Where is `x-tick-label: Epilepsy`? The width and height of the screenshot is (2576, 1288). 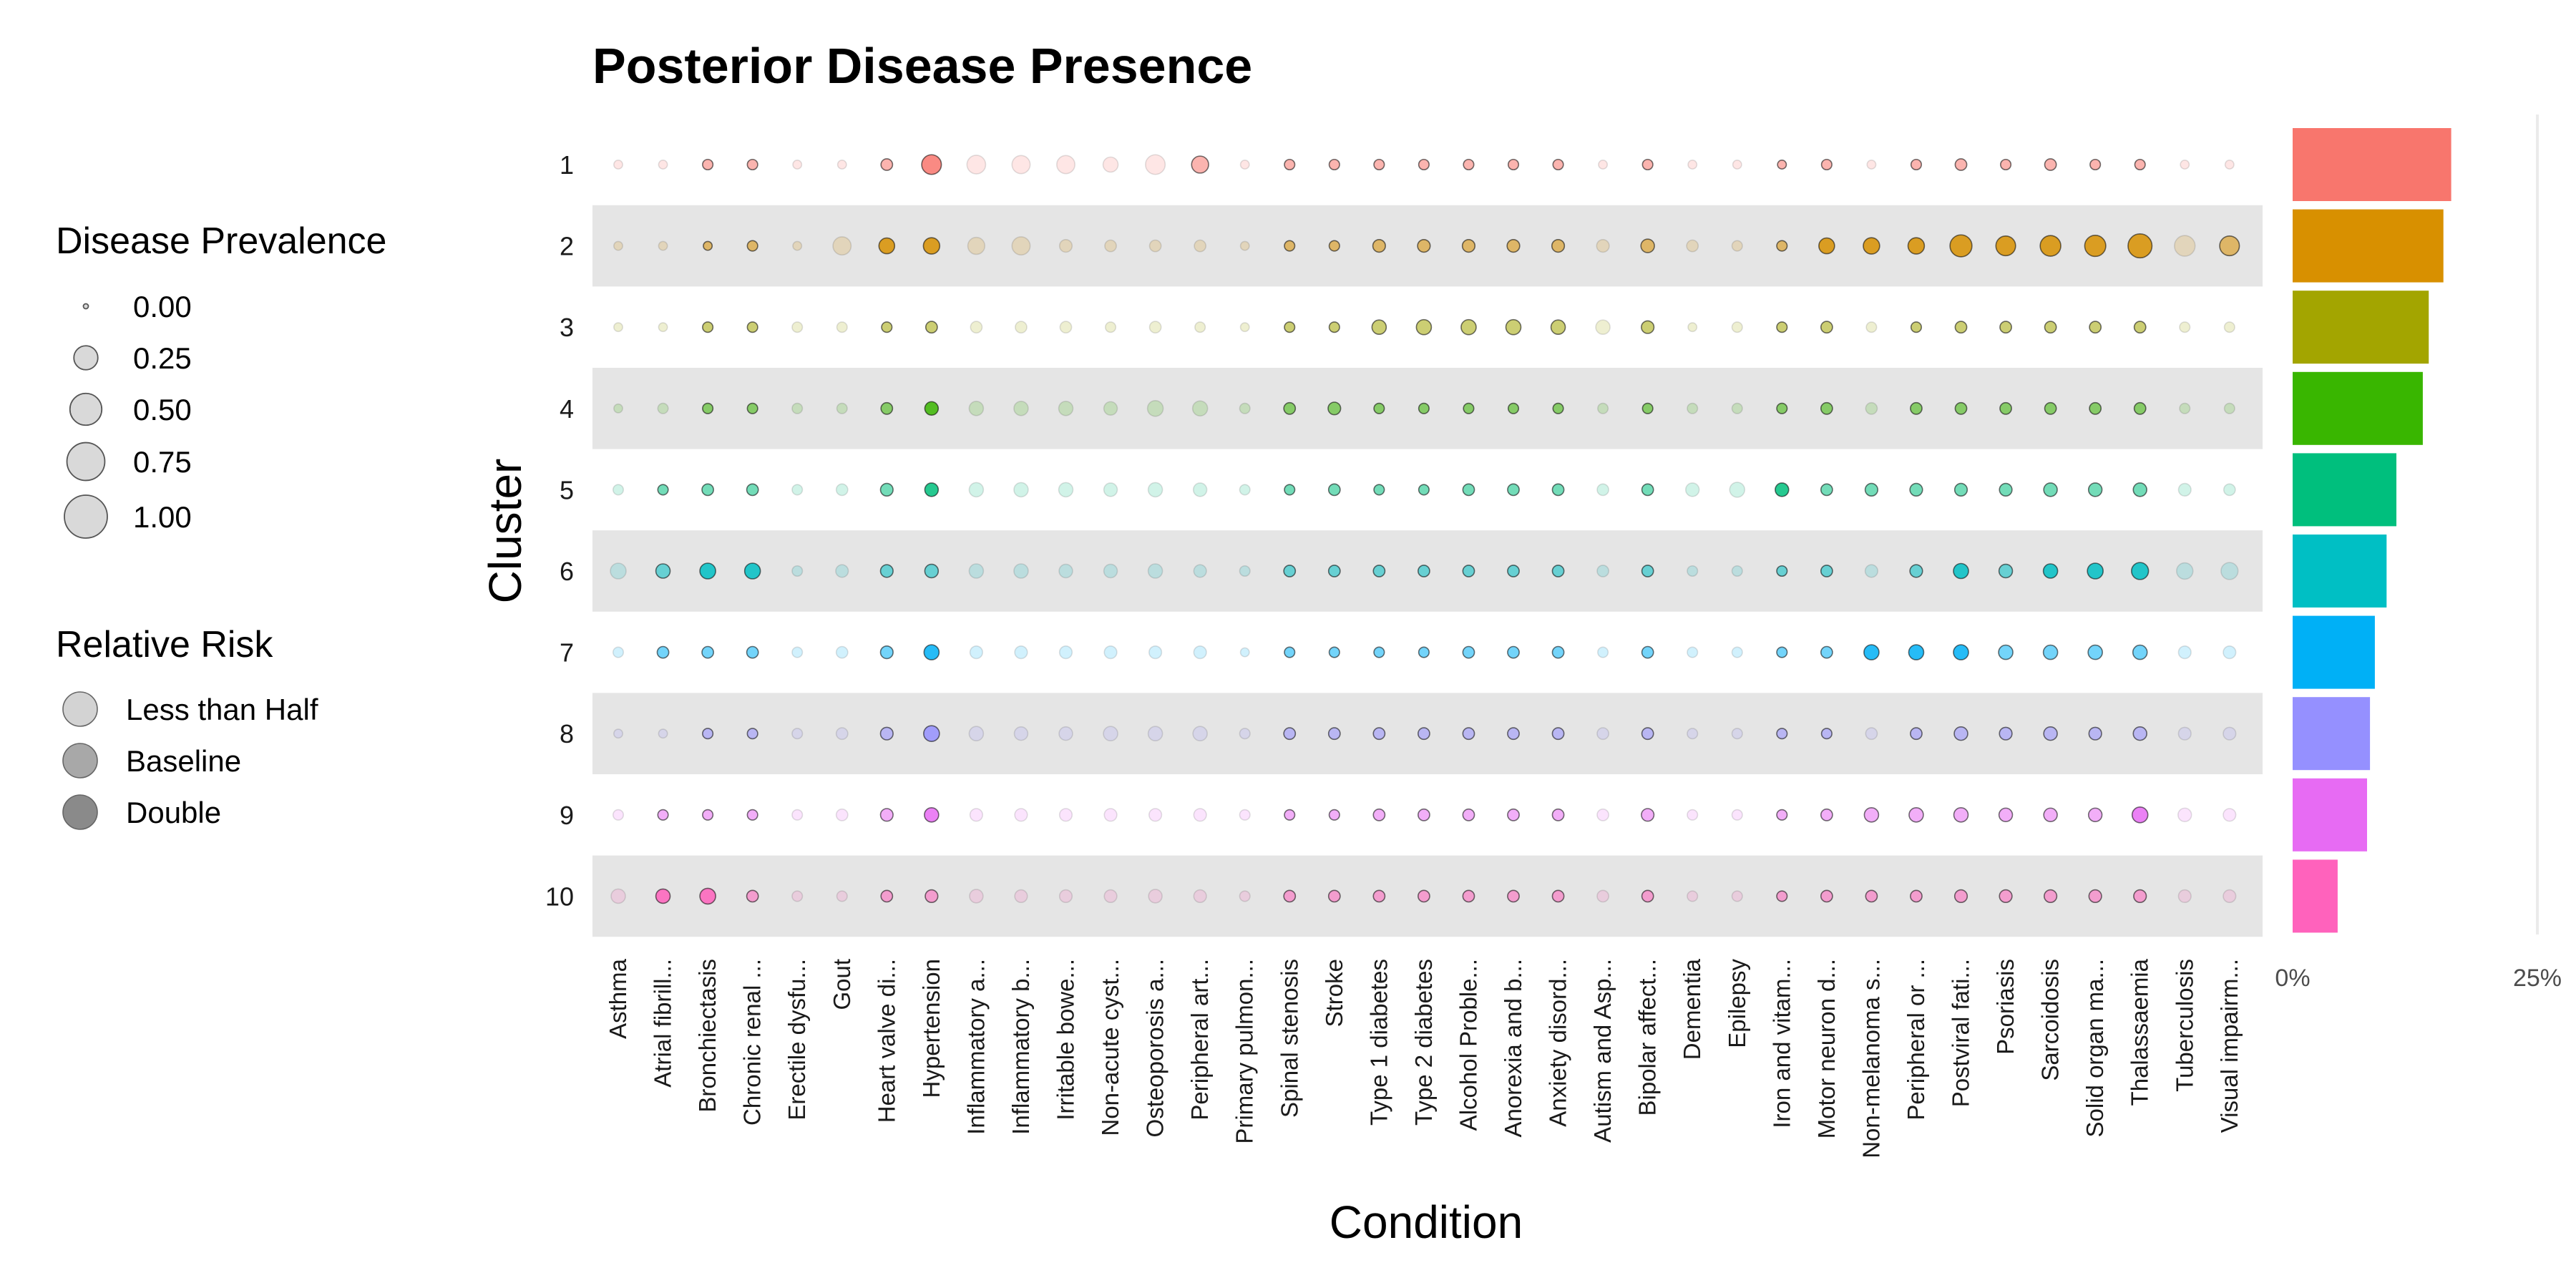 x-tick-label: Epilepsy is located at coordinates (1737, 1003).